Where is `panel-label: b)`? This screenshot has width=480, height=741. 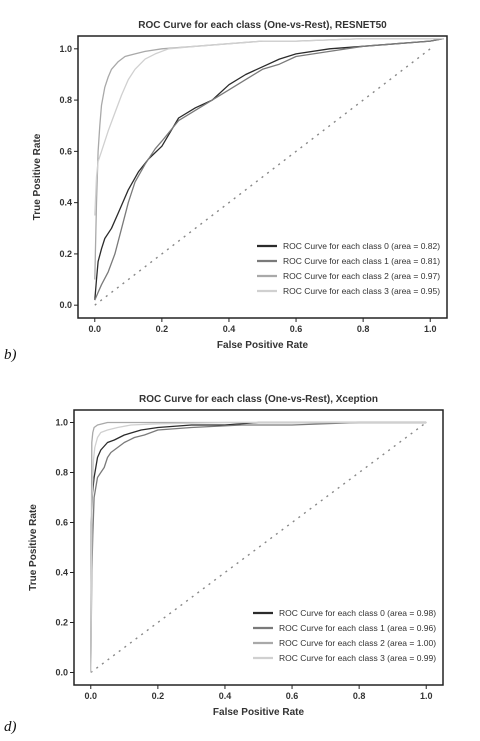
panel-label: b) is located at coordinates (10, 355).